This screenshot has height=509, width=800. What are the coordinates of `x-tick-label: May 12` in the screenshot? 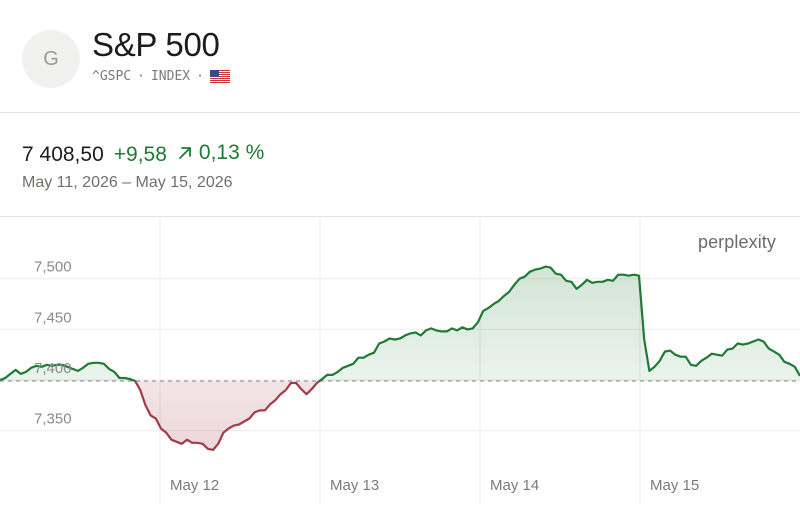 It's located at (194, 485).